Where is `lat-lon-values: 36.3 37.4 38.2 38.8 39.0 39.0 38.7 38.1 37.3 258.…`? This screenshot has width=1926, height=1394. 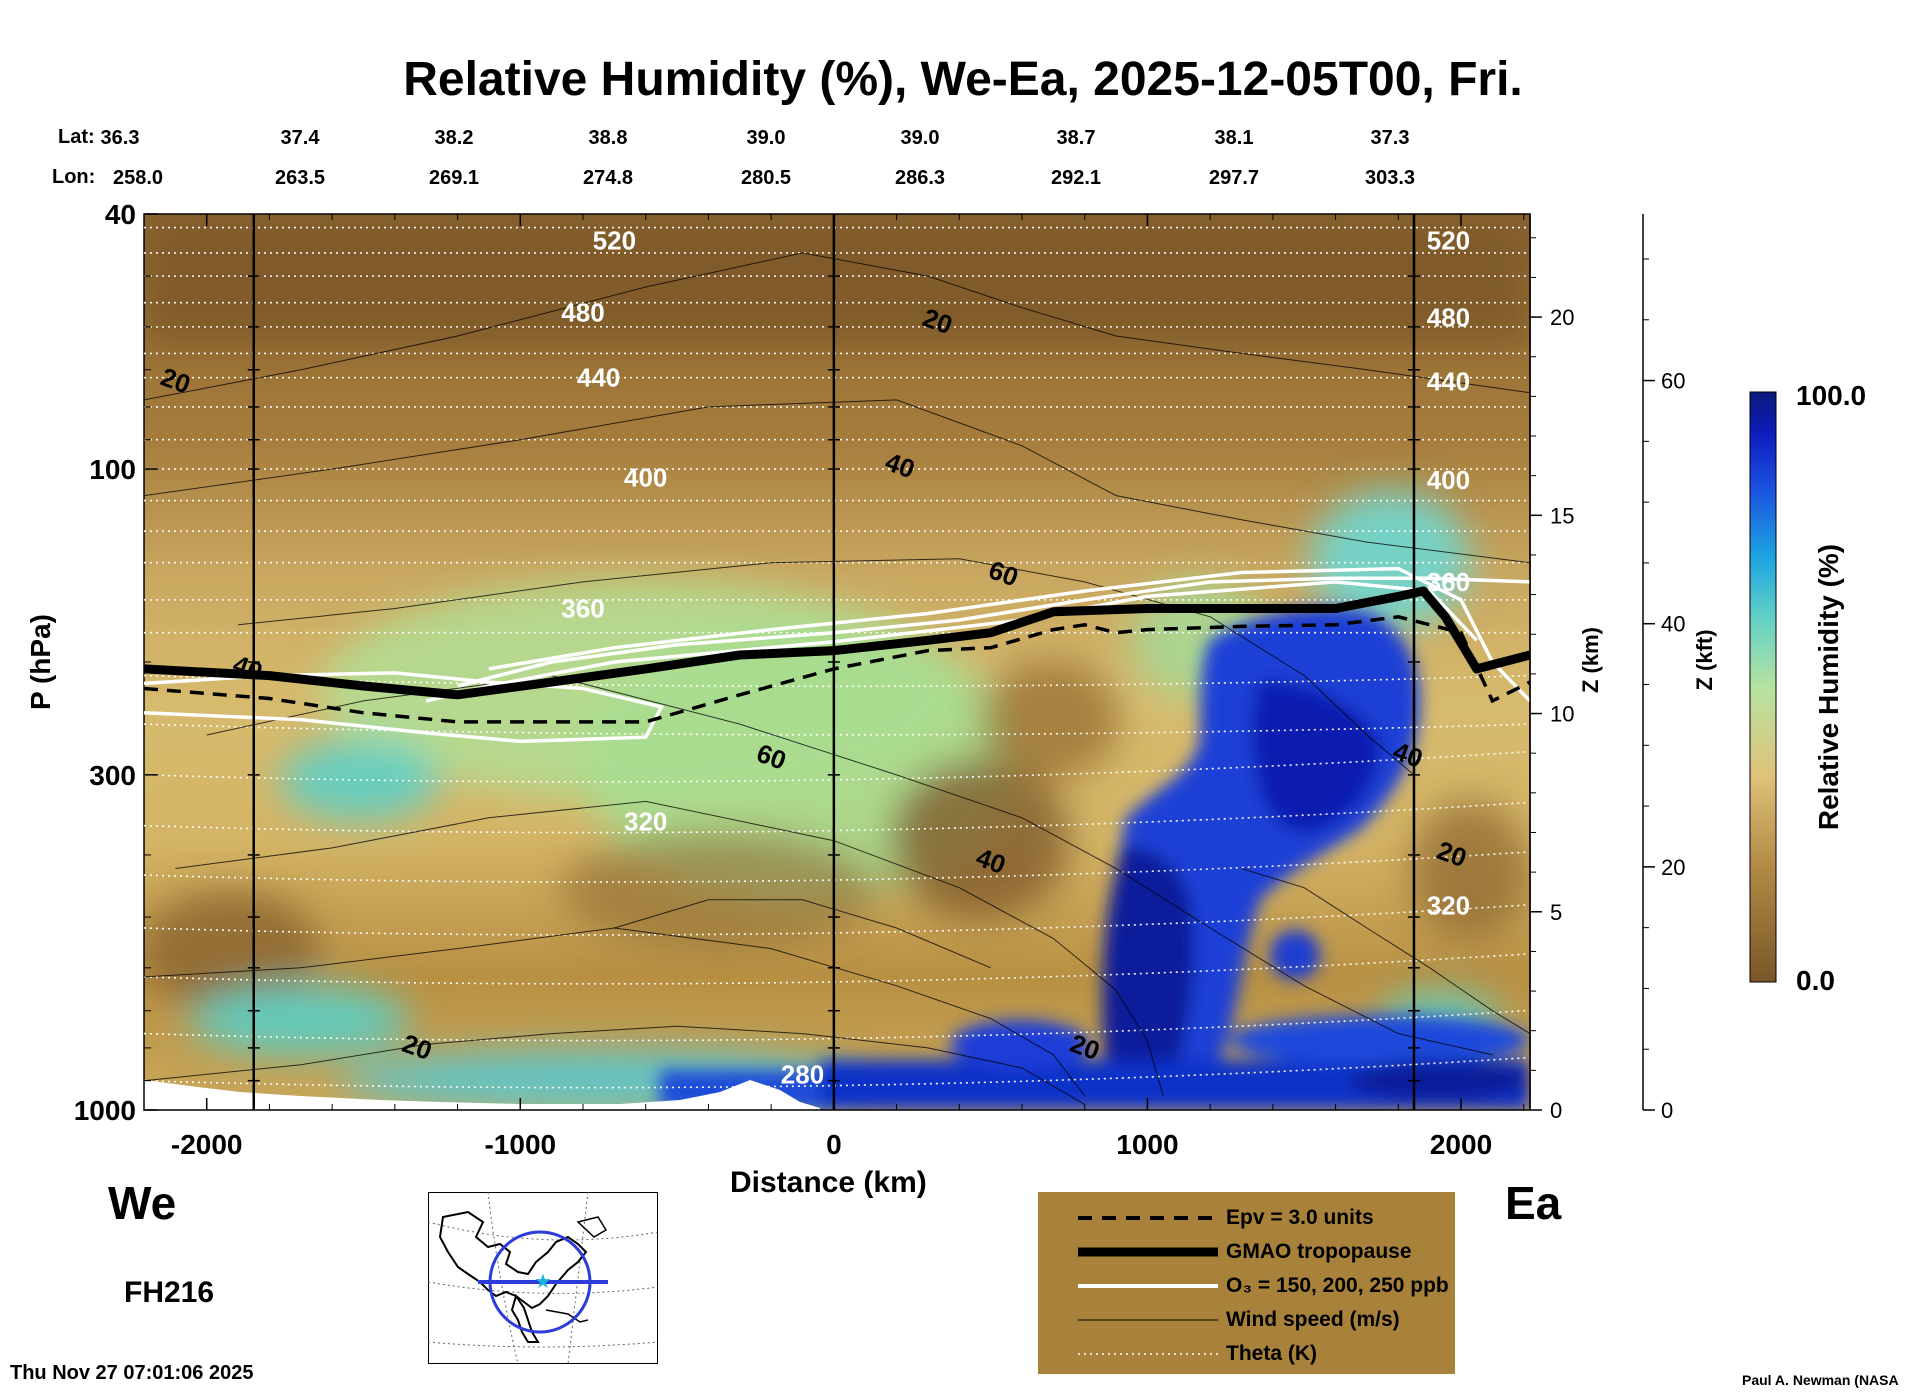 lat-lon-values: 36.3 37.4 38.2 38.8 39.0 39.0 38.7 38.1 37.3 258.… is located at coordinates (758, 158).